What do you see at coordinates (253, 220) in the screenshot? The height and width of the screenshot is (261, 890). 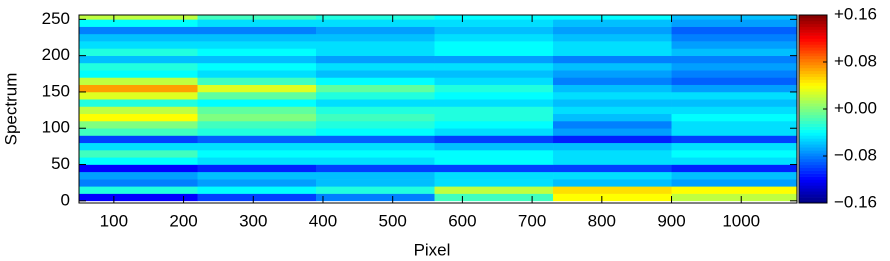 I see `x-tick-label: 300` at bounding box center [253, 220].